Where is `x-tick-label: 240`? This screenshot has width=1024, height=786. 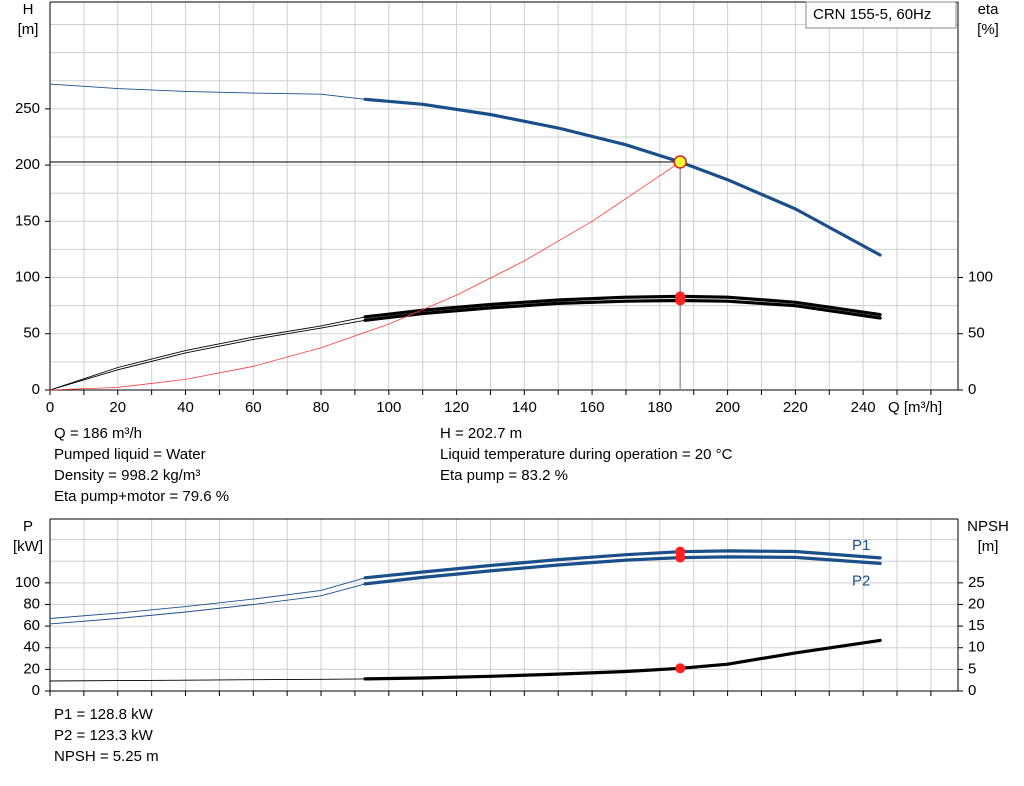 x-tick-label: 240 is located at coordinates (863, 407).